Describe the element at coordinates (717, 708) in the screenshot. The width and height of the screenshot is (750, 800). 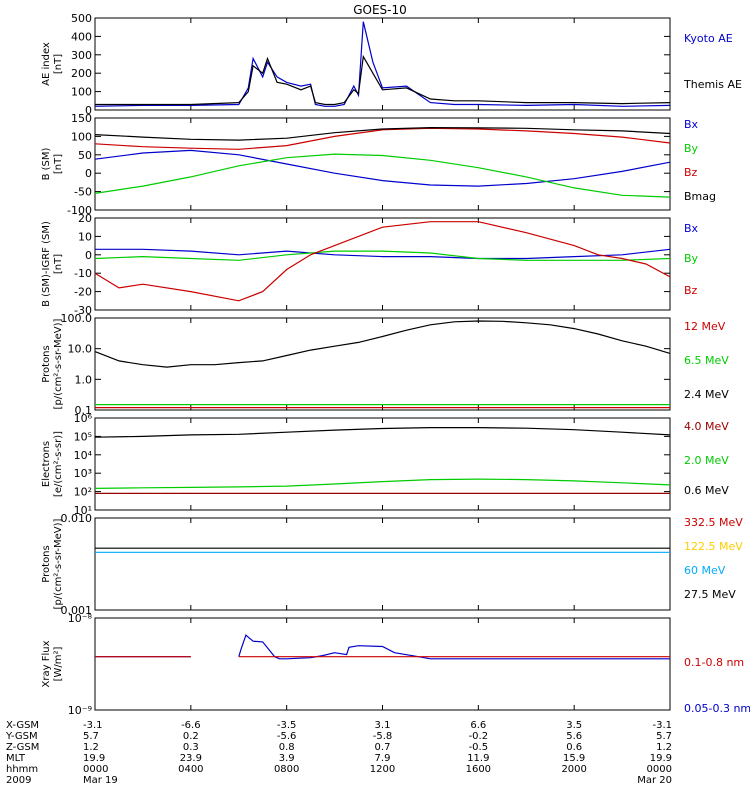
I see `legend-label: 0.05-0.3 nm` at that location.